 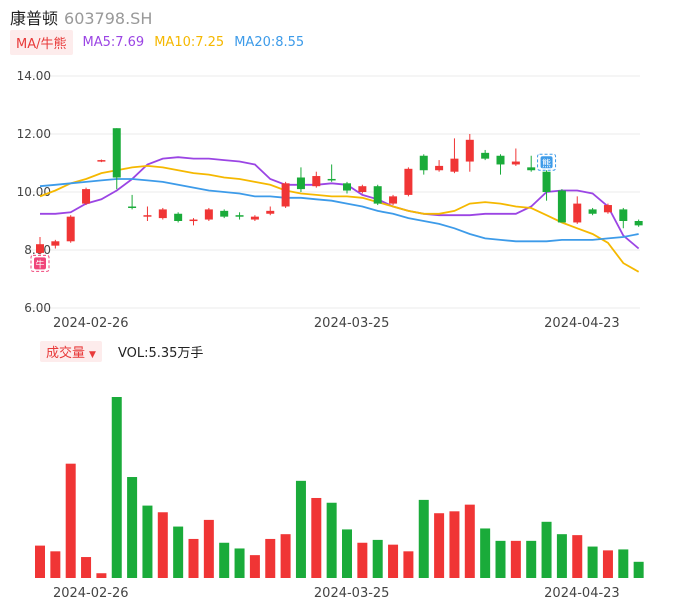 I want to click on marker-badge, so click(x=40, y=263).